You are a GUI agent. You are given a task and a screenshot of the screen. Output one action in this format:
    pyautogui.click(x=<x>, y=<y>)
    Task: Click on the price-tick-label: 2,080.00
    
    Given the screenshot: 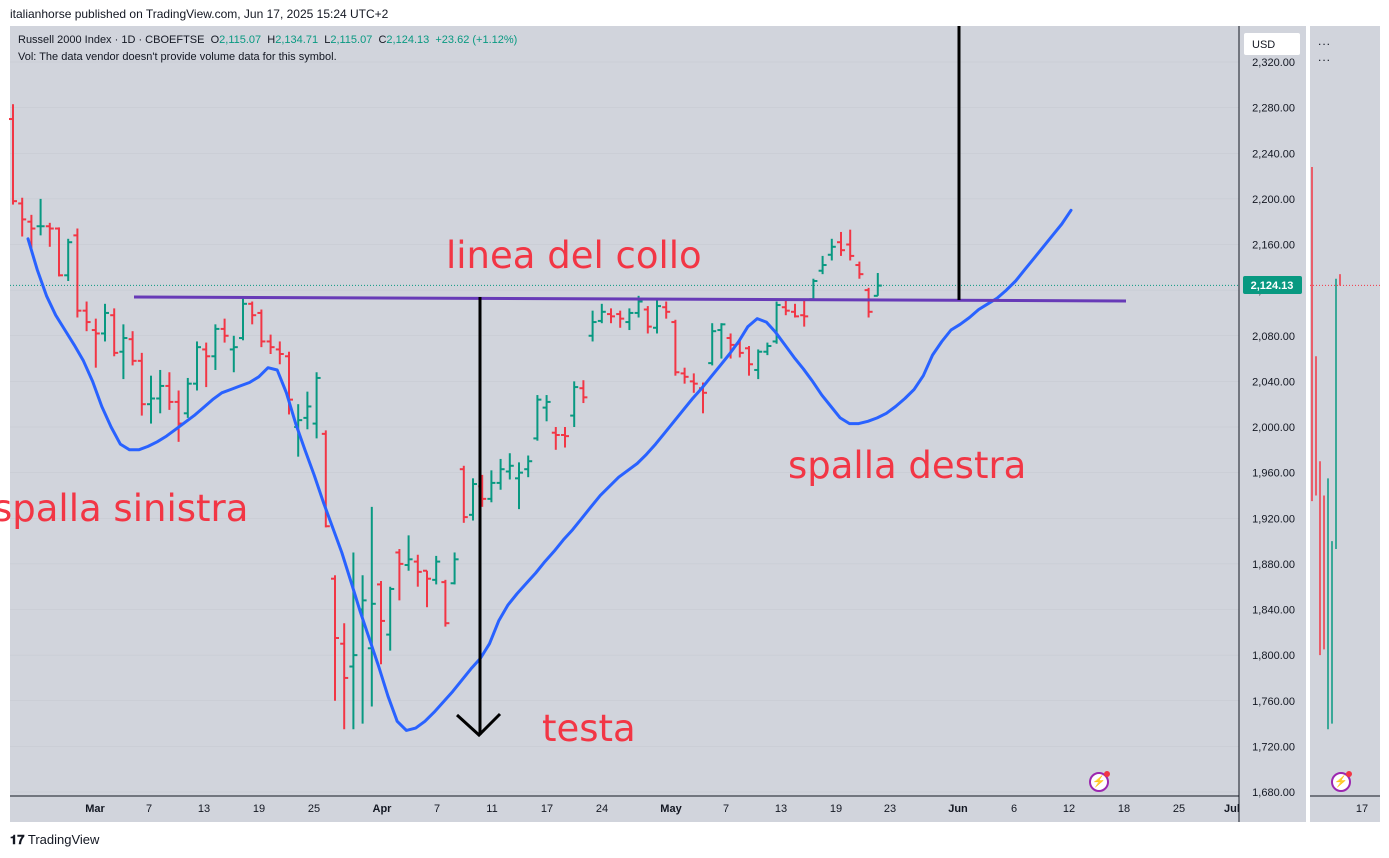 What is the action you would take?
    pyautogui.click(x=1273, y=337)
    